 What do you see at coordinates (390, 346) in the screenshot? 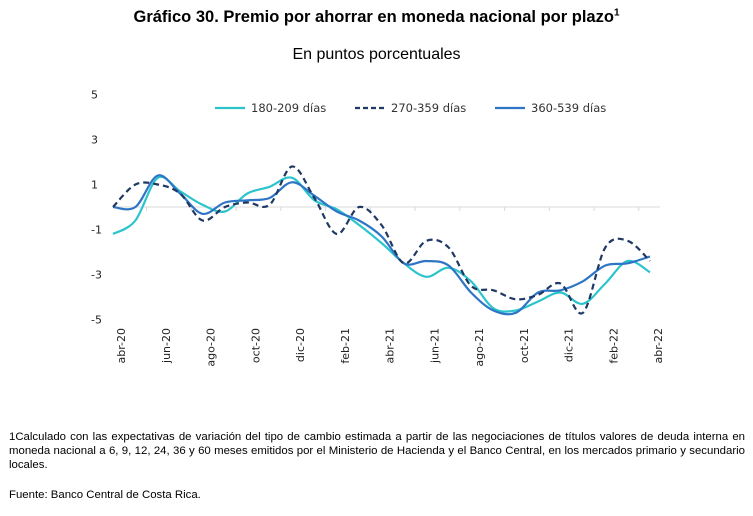
I see `x-tick-label: abr-21` at bounding box center [390, 346].